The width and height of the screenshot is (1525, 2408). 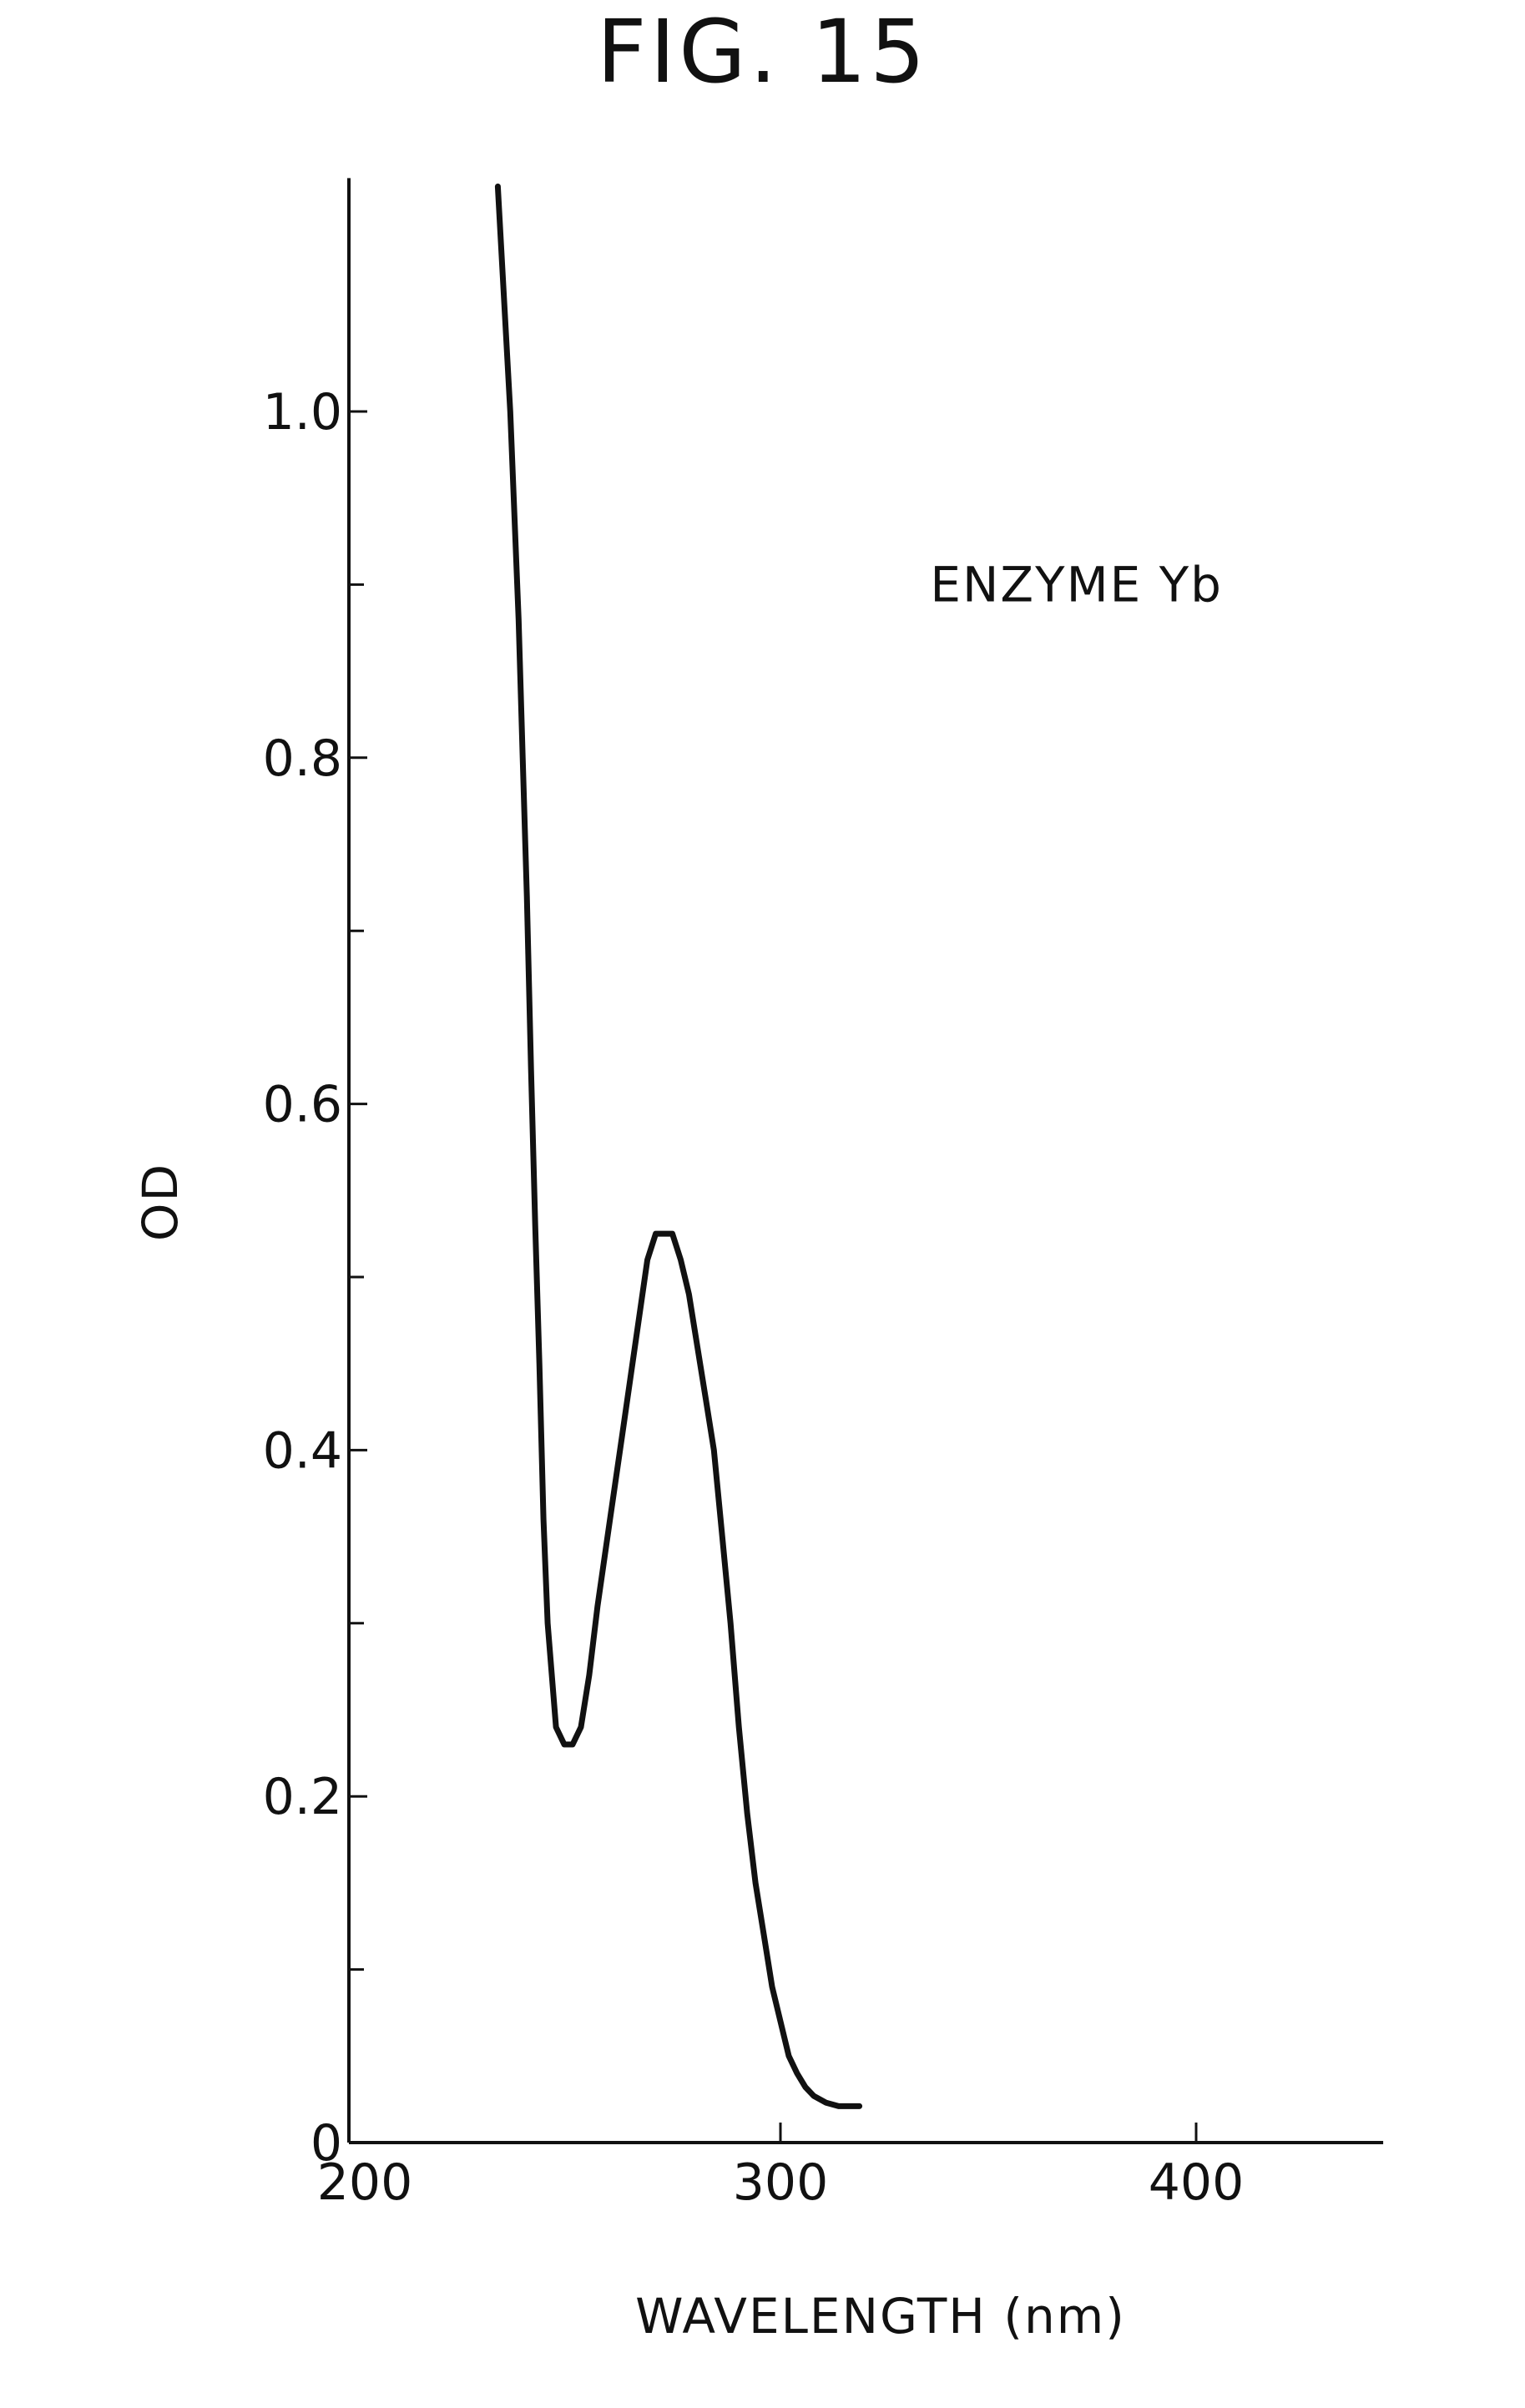 I want to click on y-tick-label: 0.4, so click(x=302, y=1450).